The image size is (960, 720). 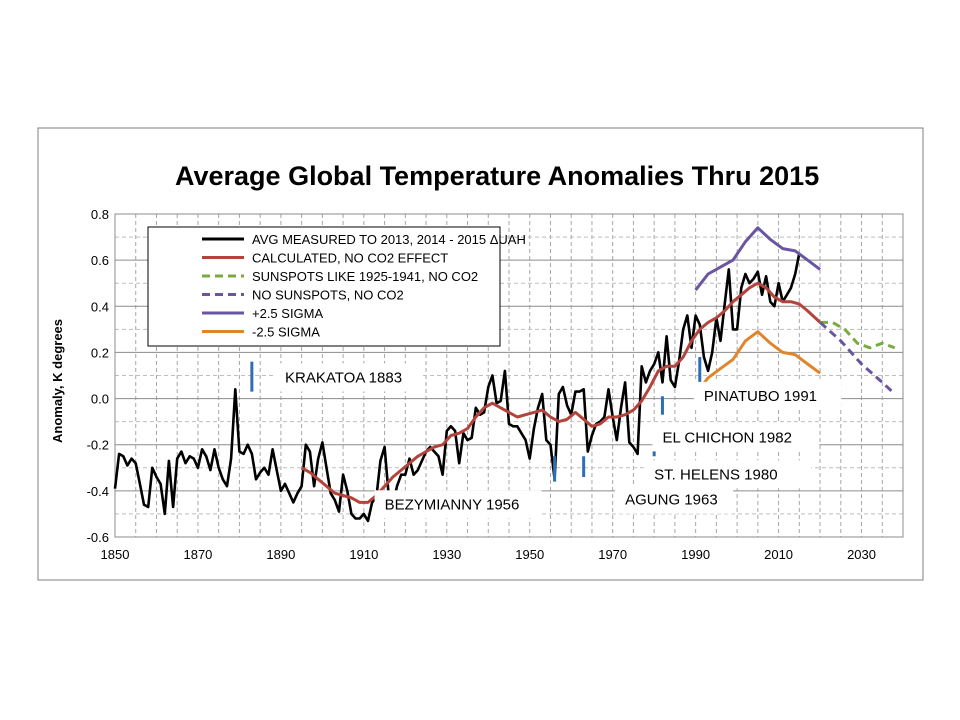 What do you see at coordinates (760, 396) in the screenshot?
I see `annotation-label: PINATUBO 1991` at bounding box center [760, 396].